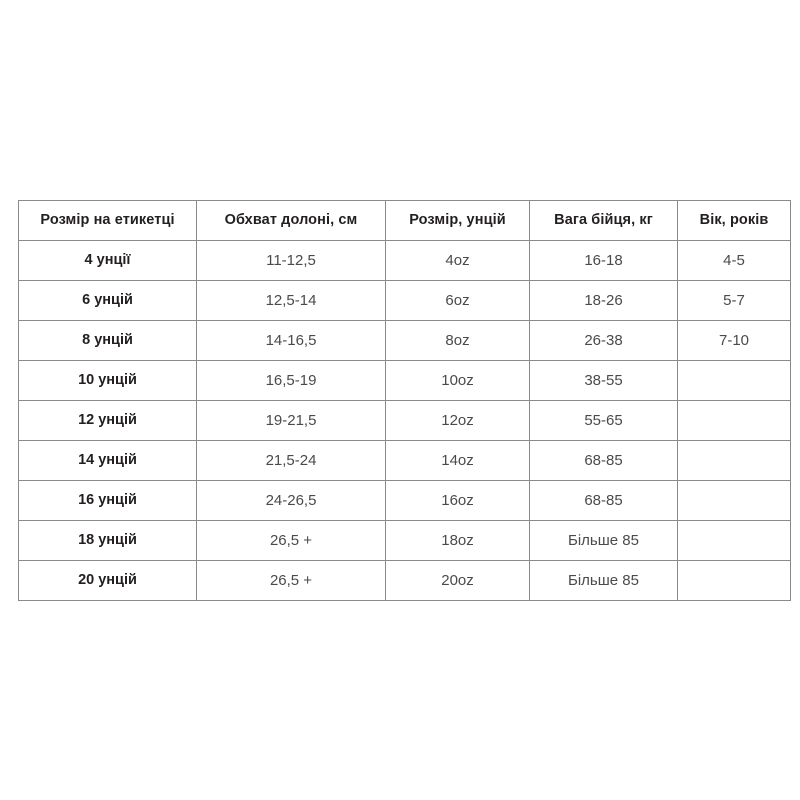 This screenshot has width=800, height=800. I want to click on cell-palm: 24-26,5, so click(291, 500).